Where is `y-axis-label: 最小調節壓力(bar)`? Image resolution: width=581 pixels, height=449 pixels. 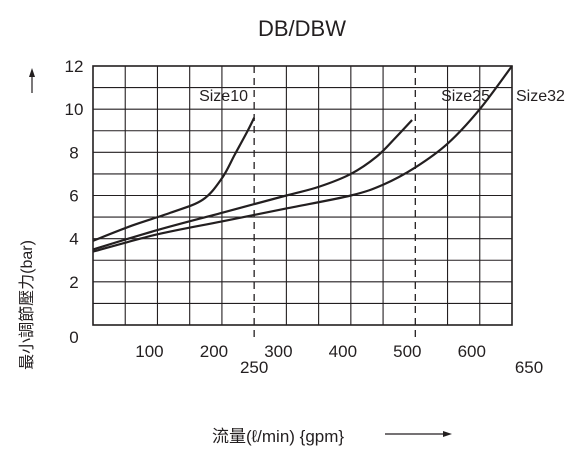
y-axis-label: 最小調節壓力(bar) is located at coordinates (27, 305).